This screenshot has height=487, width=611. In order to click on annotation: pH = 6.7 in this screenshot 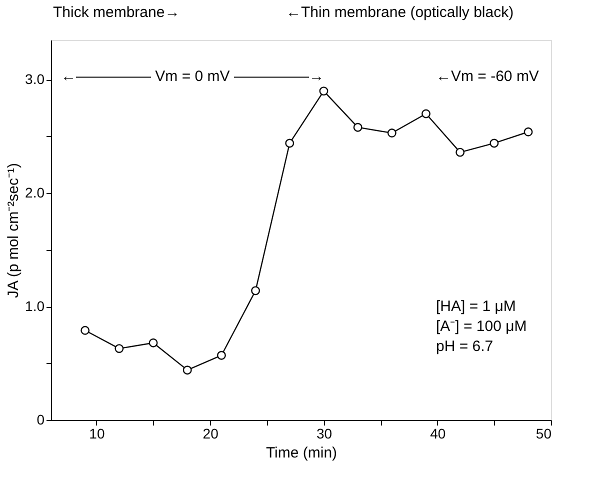, I will do `click(465, 346)`.